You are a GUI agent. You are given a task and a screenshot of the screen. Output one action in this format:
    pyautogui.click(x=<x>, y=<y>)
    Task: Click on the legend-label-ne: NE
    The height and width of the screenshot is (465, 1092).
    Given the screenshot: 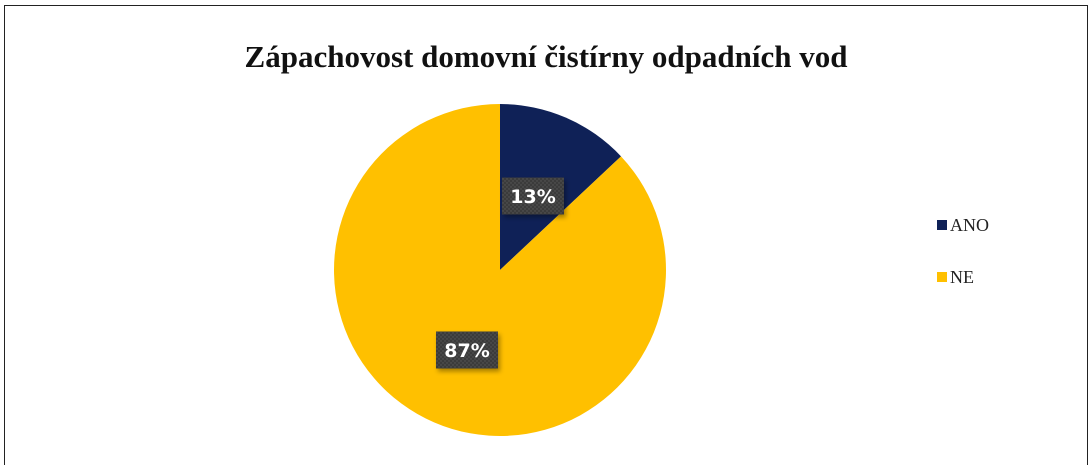 What is the action you would take?
    pyautogui.click(x=962, y=276)
    